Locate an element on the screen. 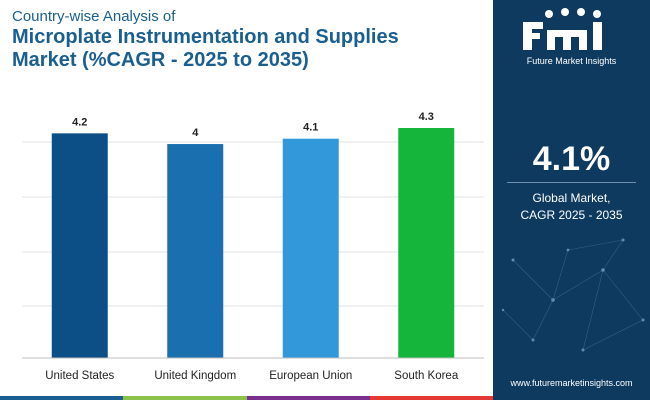 Image resolution: width=650 pixels, height=400 pixels. bar-south-korea is located at coordinates (426, 243).